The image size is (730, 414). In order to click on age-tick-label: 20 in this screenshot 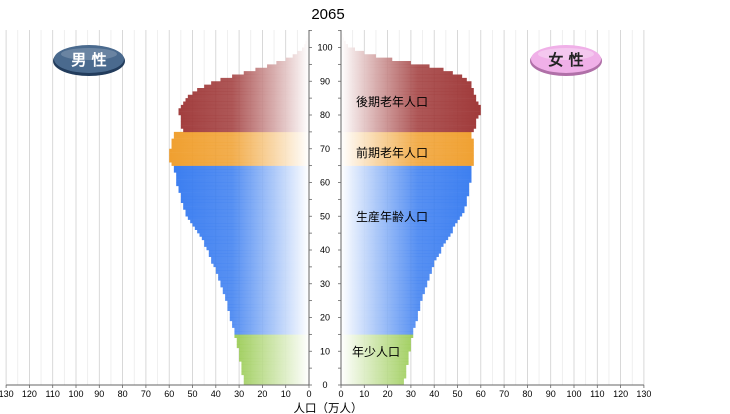, I will do `click(325, 318)`.